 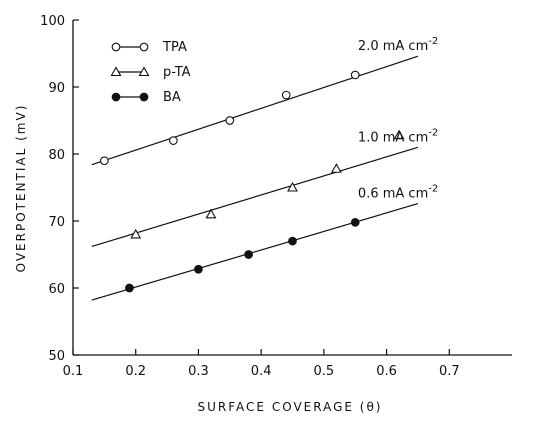 I want to click on y-axis-title: OVERPOTENTIAL (mV), so click(x=21, y=188).